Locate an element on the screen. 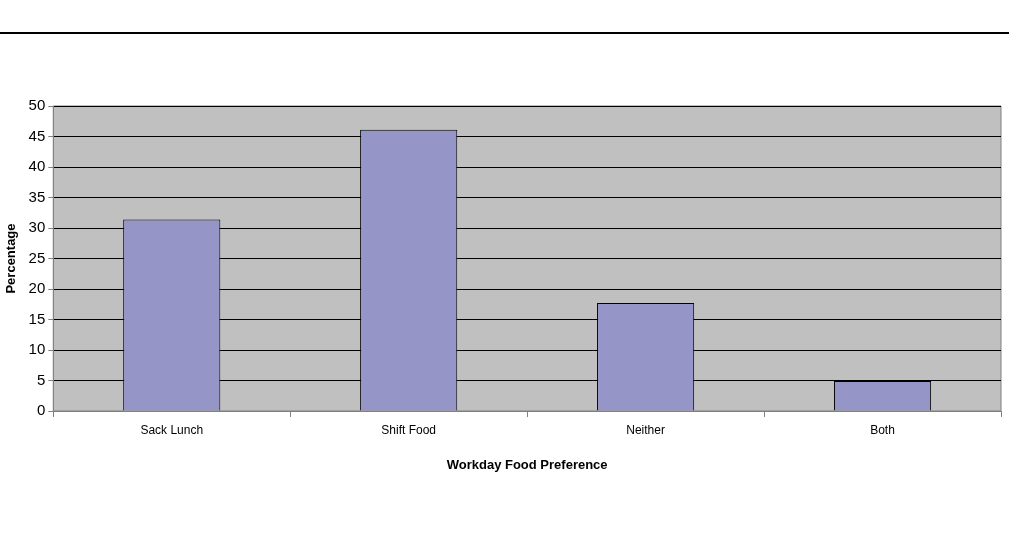 This screenshot has height=535, width=1009. y-tick-label: 50 is located at coordinates (37, 105).